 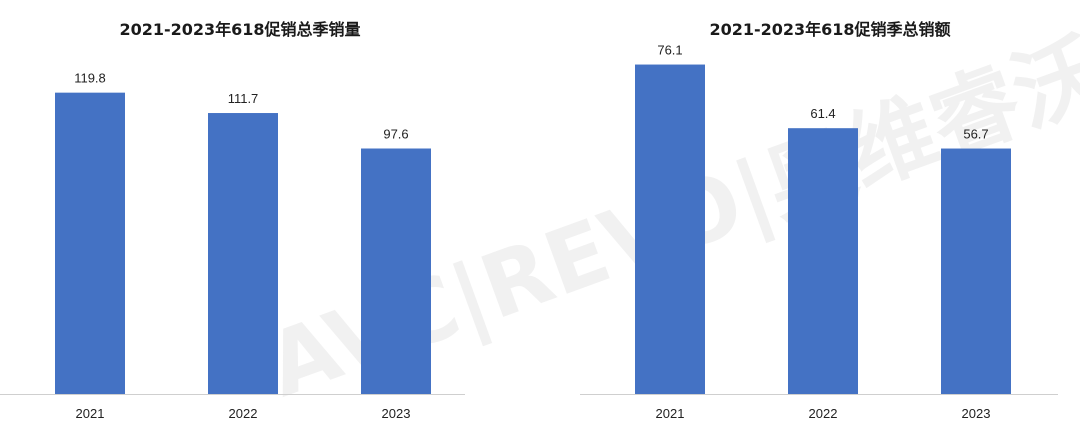 I want to click on data-label: 76.1, so click(x=669, y=50).